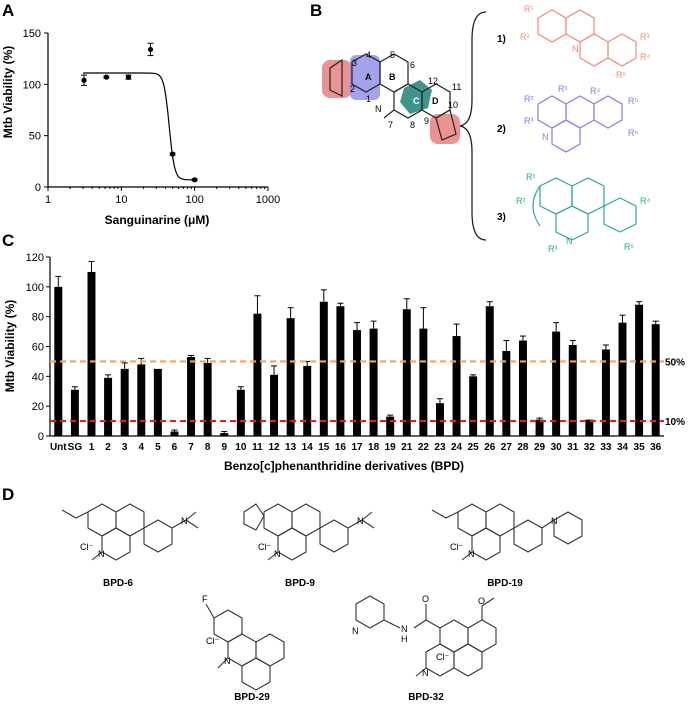 The height and width of the screenshot is (707, 689). I want to click on atom-number-1: 1, so click(368, 99).